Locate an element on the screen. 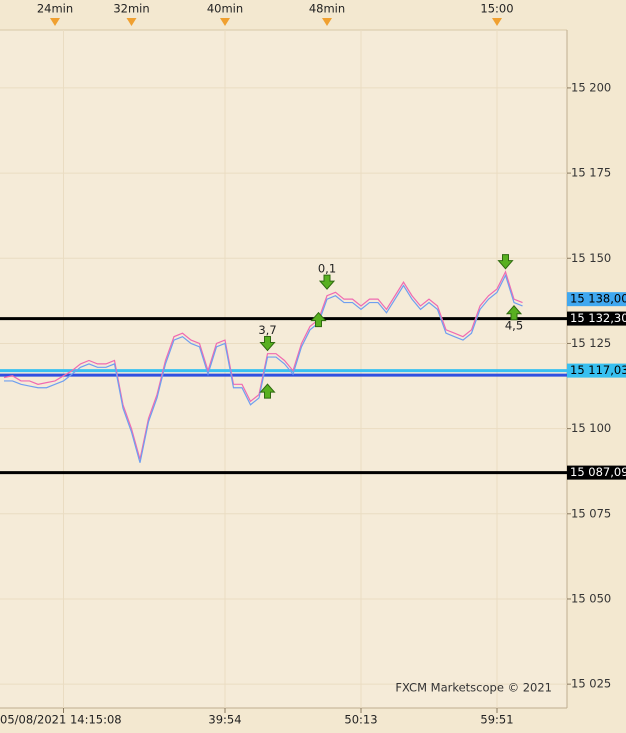  x-bottom-label: 05/08/2021 14:15:08 is located at coordinates (61, 720).